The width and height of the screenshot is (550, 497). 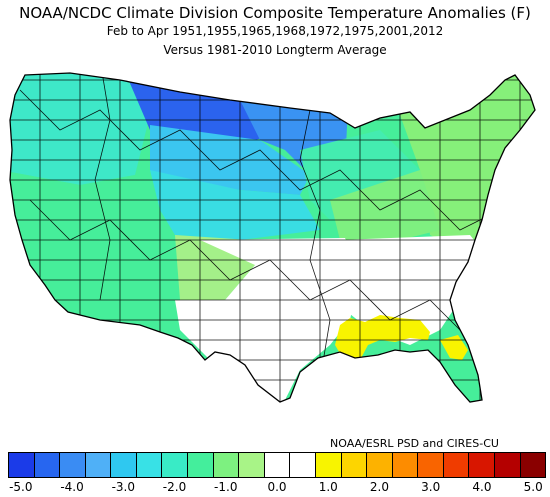 What do you see at coordinates (382, 338) in the screenshot?
I see `region-gulf-coast` at bounding box center [382, 338].